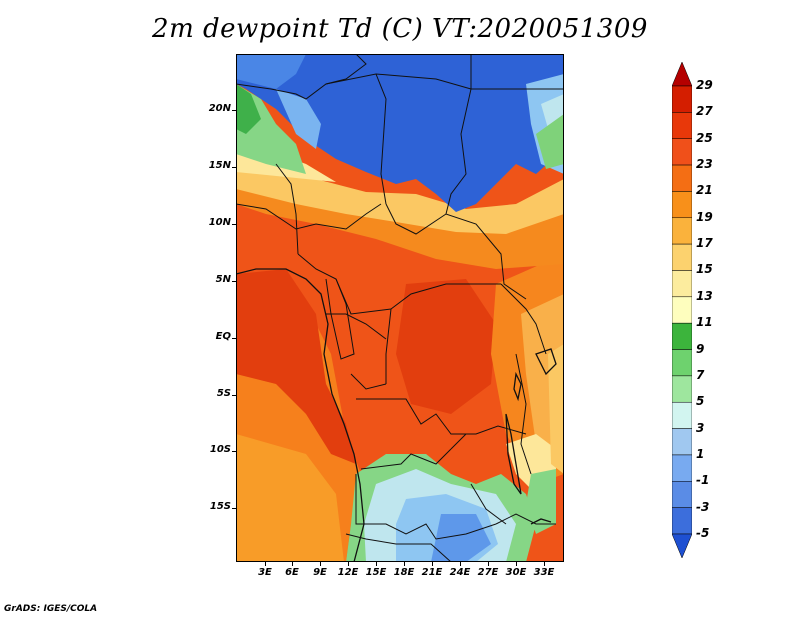 This screenshot has height=618, width=800. What do you see at coordinates (704, 190) in the screenshot?
I see `colorbar-label: 21` at bounding box center [704, 190].